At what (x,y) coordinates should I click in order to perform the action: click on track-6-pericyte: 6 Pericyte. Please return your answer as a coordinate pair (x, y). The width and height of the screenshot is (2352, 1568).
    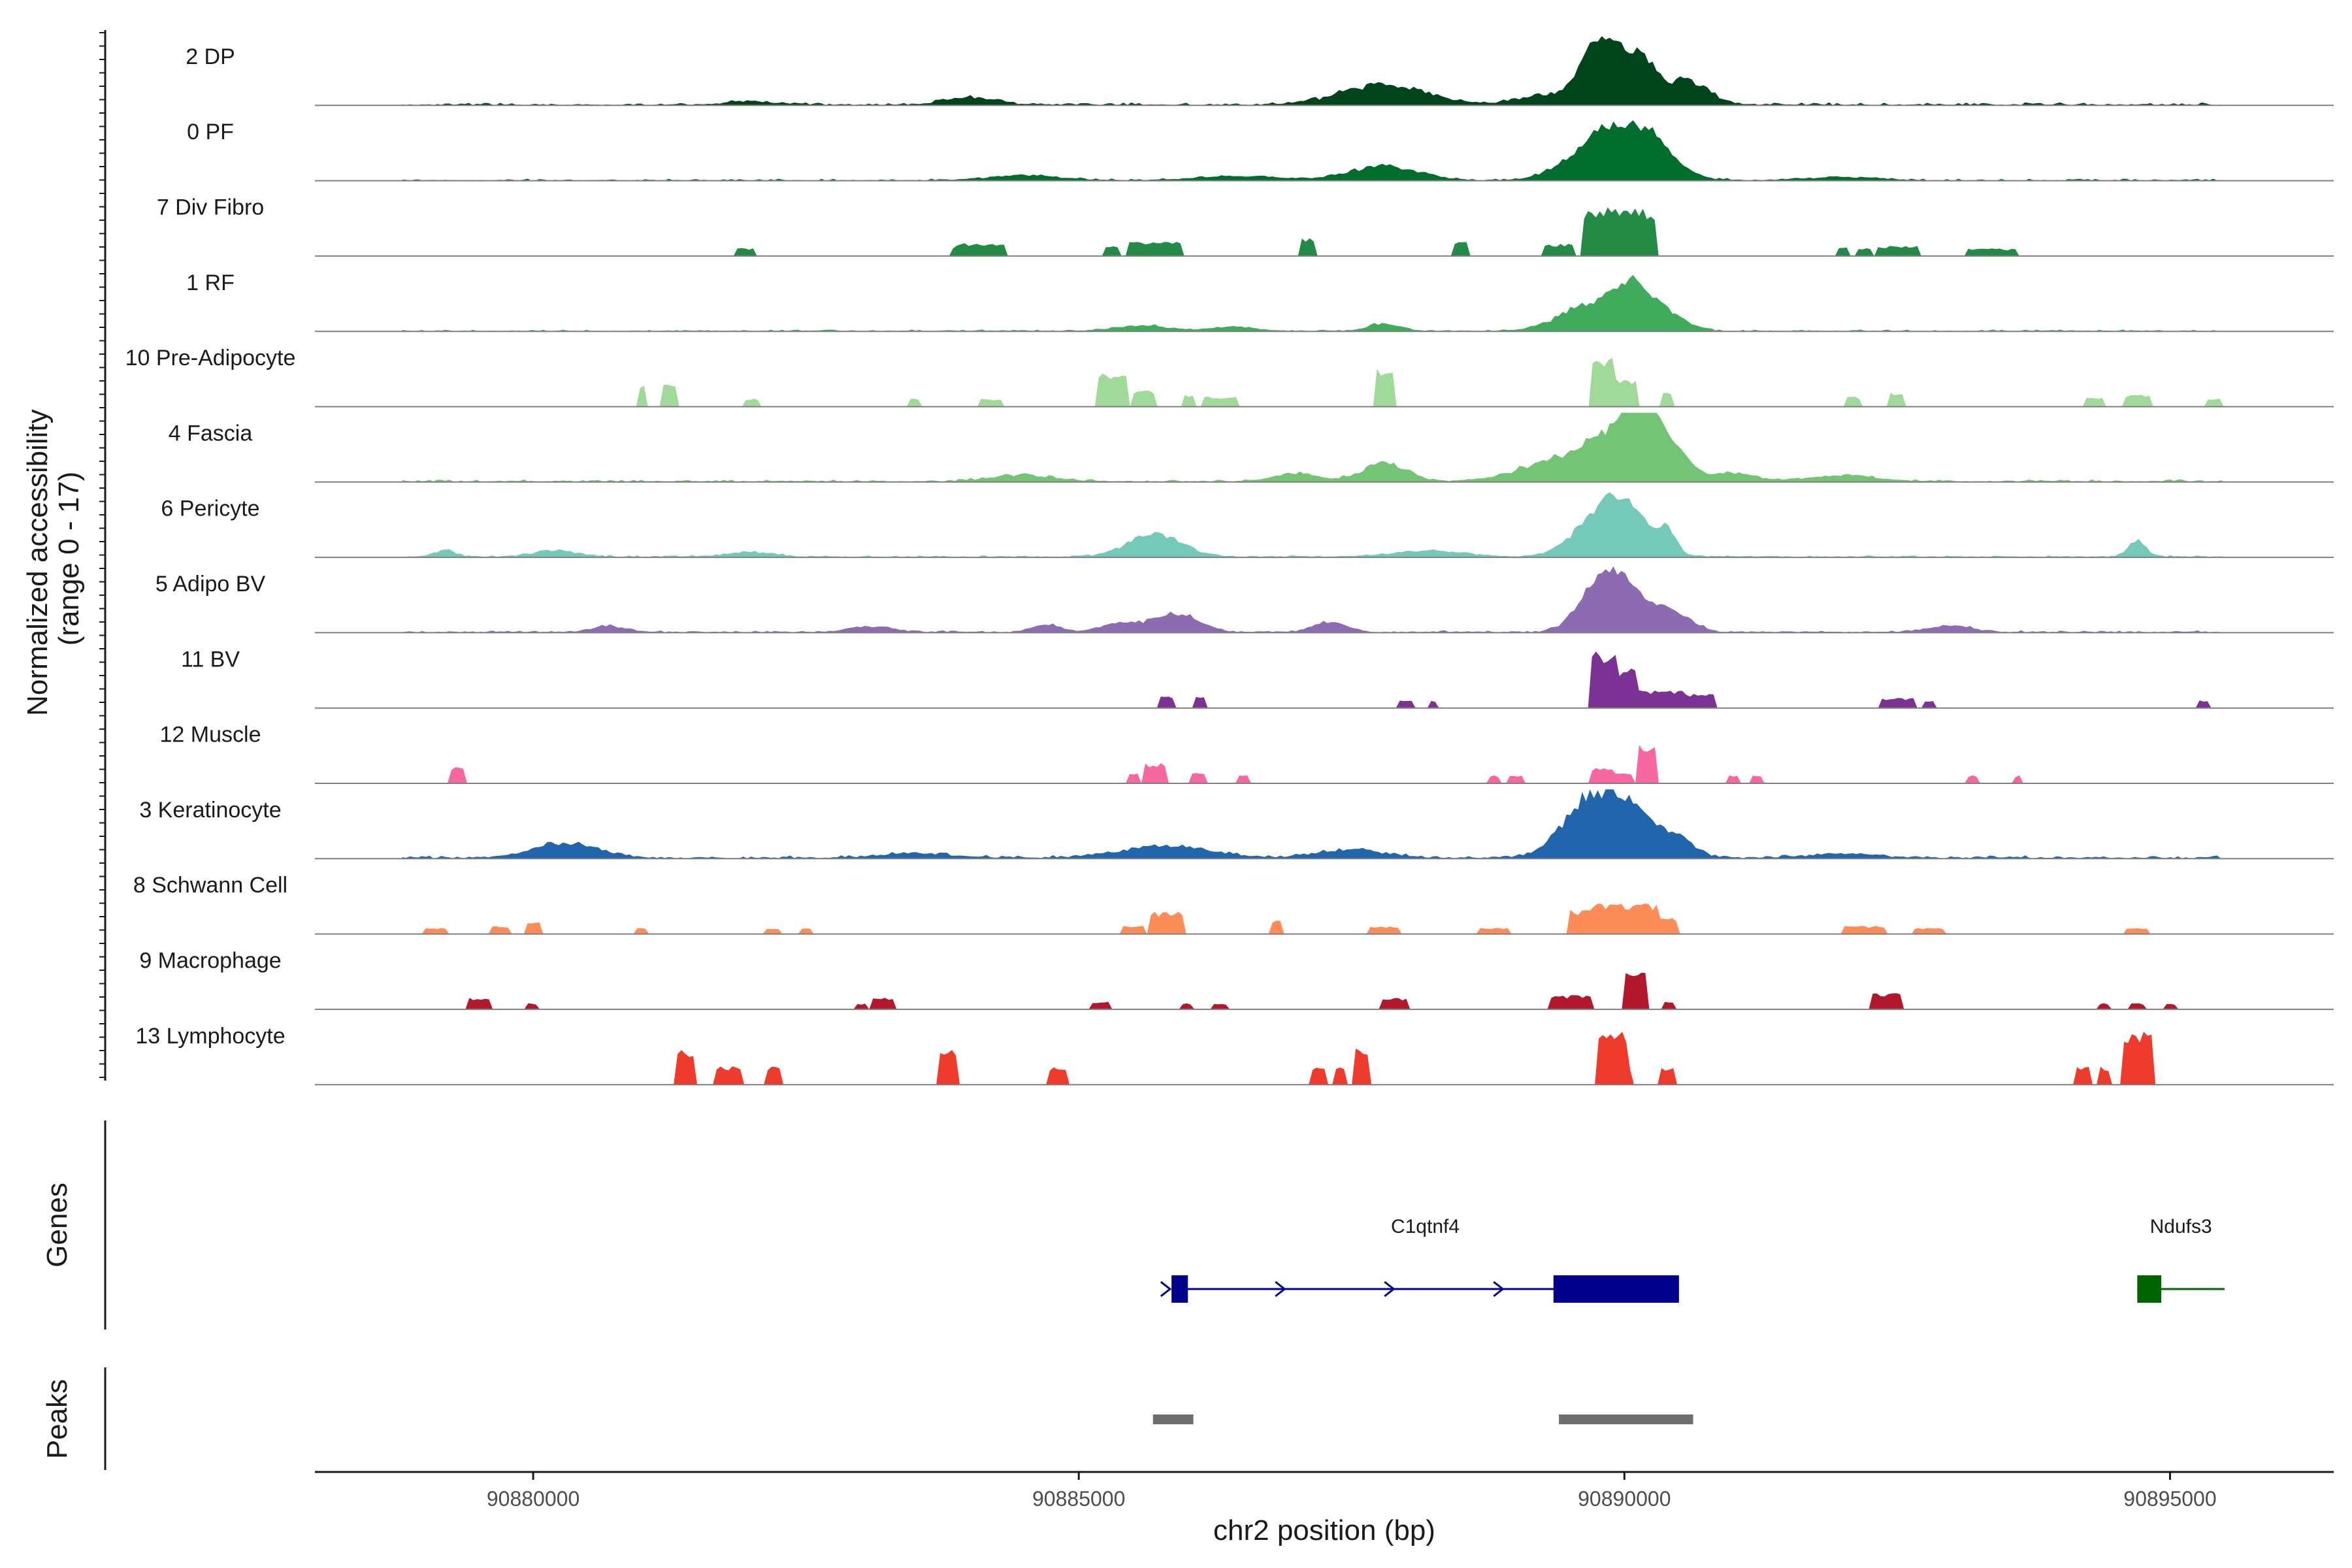
    Looking at the image, I should click on (1247, 525).